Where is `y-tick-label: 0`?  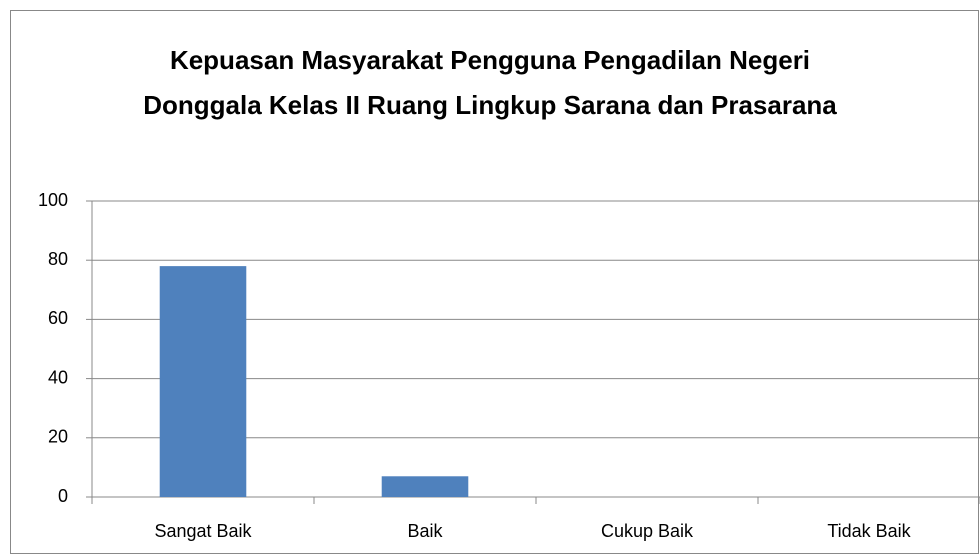 y-tick-label: 0 is located at coordinates (63, 496).